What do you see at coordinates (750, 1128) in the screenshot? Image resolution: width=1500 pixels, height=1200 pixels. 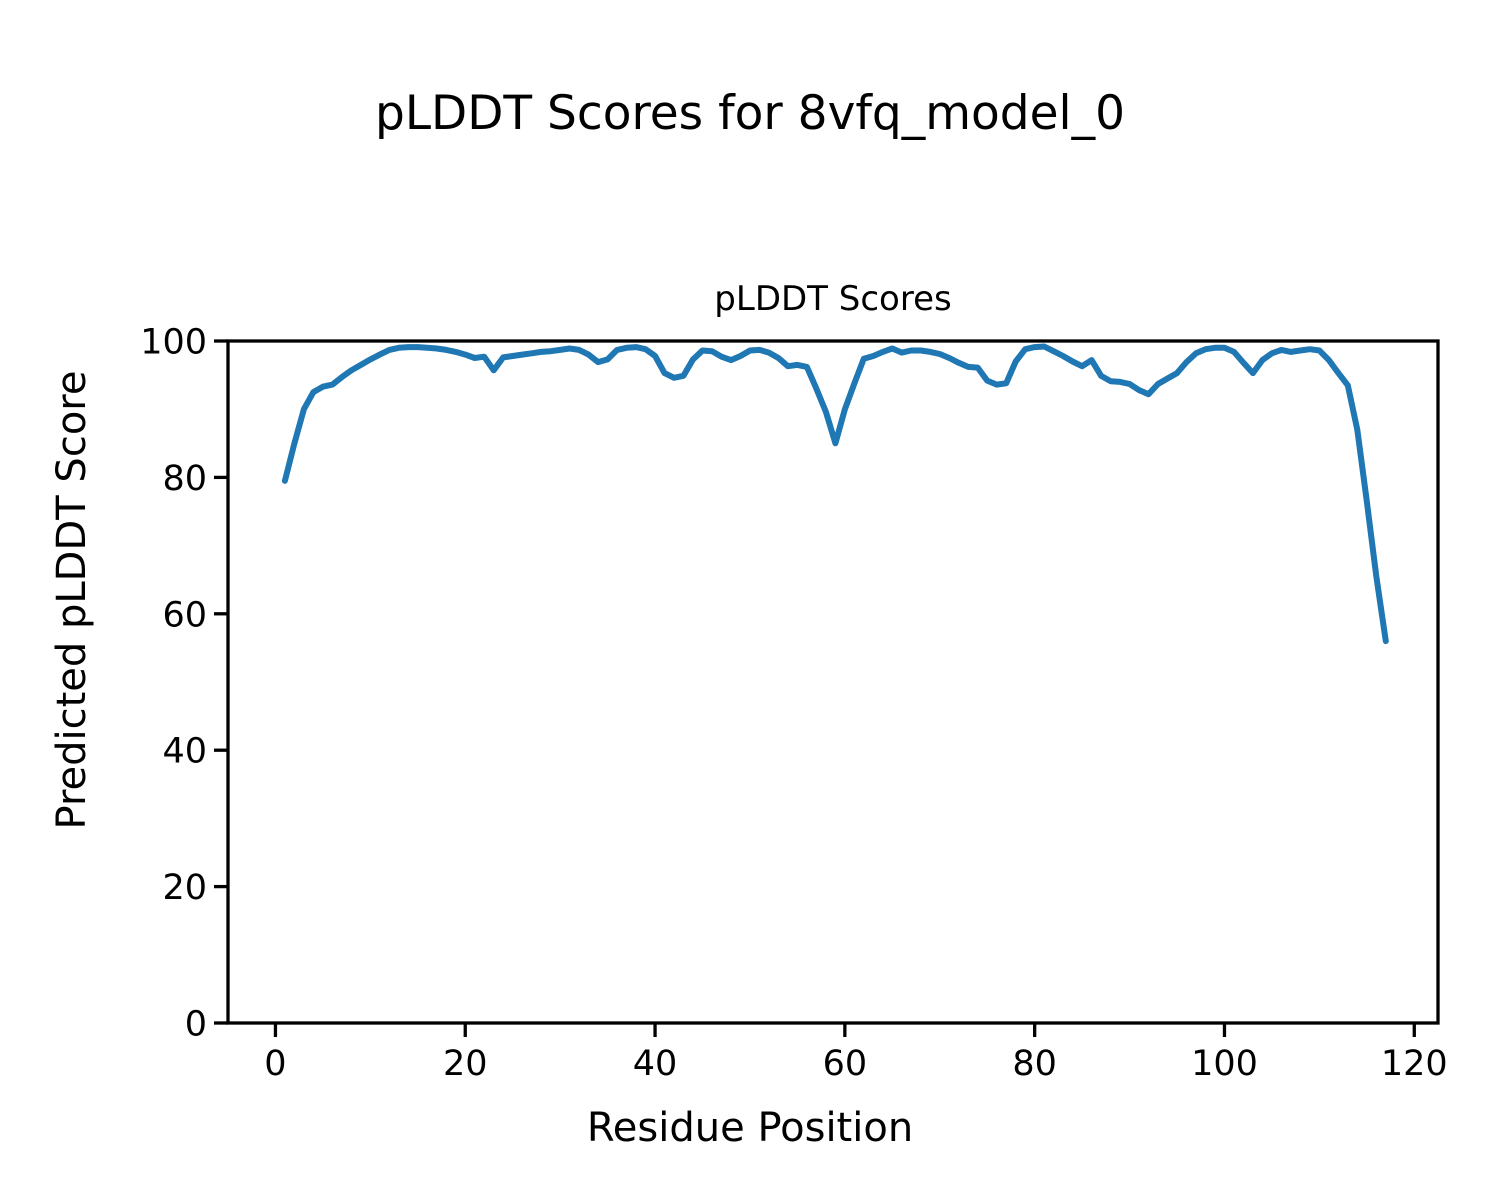 I see `x-axis-label: Residue Position` at bounding box center [750, 1128].